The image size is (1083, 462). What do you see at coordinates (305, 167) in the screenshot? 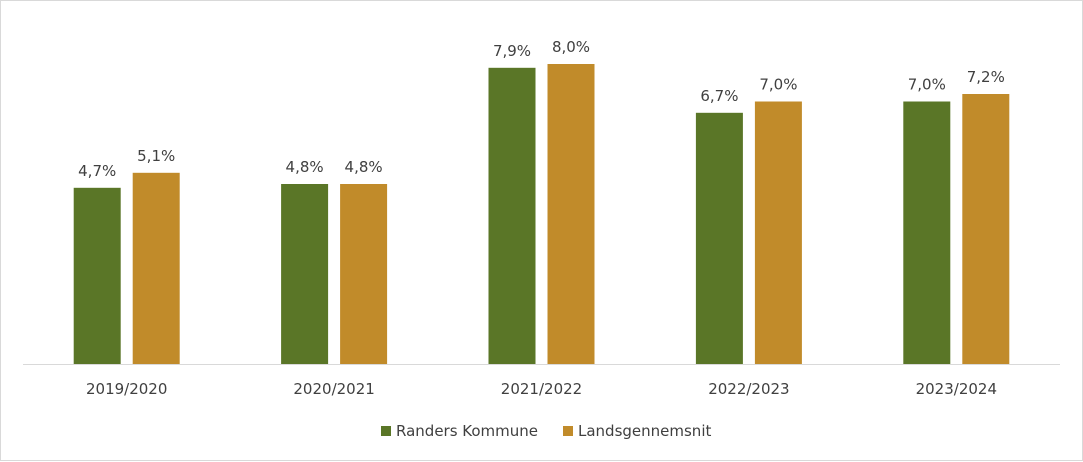
I see `data-label-randers-1: 4,8%` at bounding box center [305, 167].